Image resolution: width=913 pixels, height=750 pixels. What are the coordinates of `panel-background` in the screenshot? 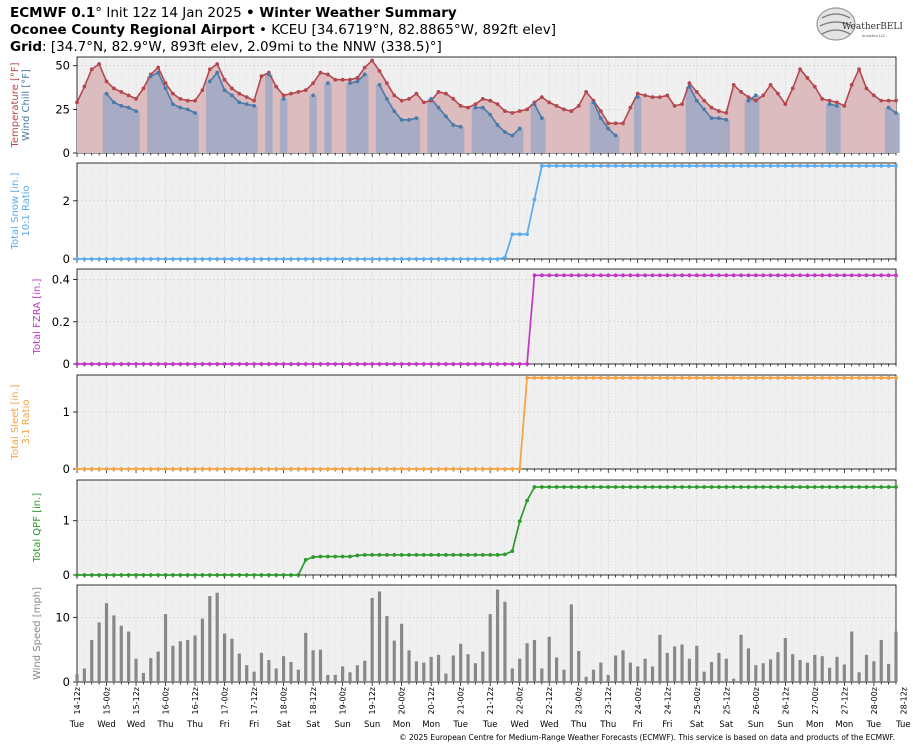 It's located at (486, 527).